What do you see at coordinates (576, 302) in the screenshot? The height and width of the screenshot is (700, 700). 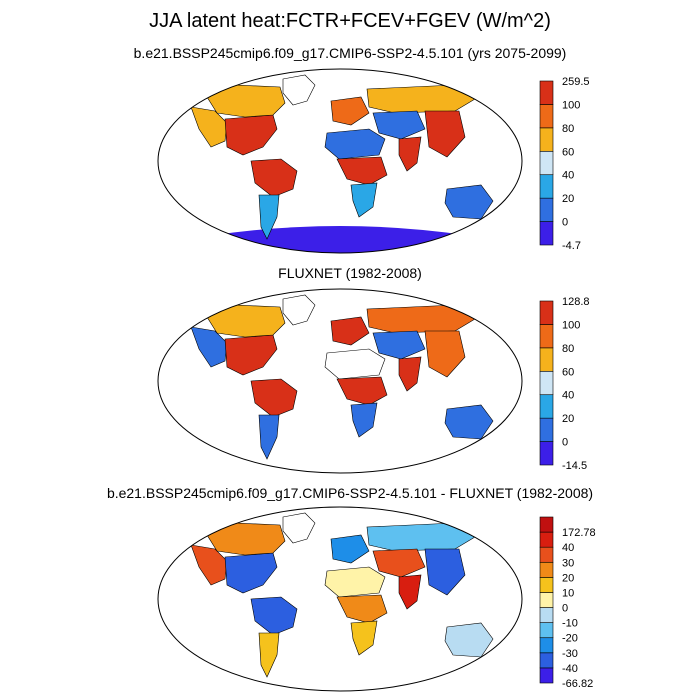 I see `colorbar-label: 128.8` at bounding box center [576, 302].